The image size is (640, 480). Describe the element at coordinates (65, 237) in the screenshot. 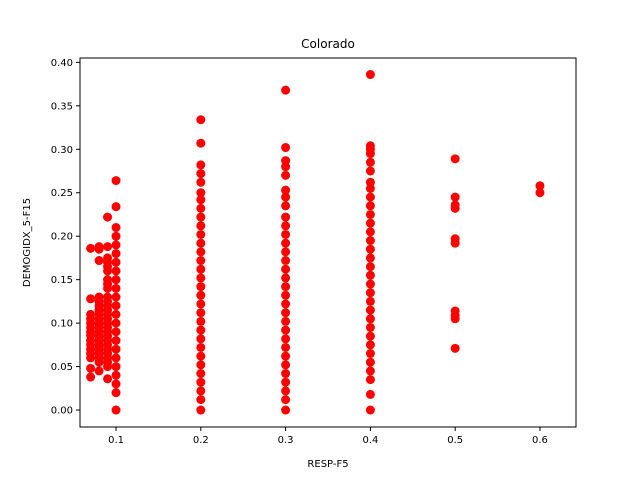

I see `y-axis-ticks: 0.00 0.05 0.10 0.15 0.20 0.25 0.30 0.35 0.40` at that location.